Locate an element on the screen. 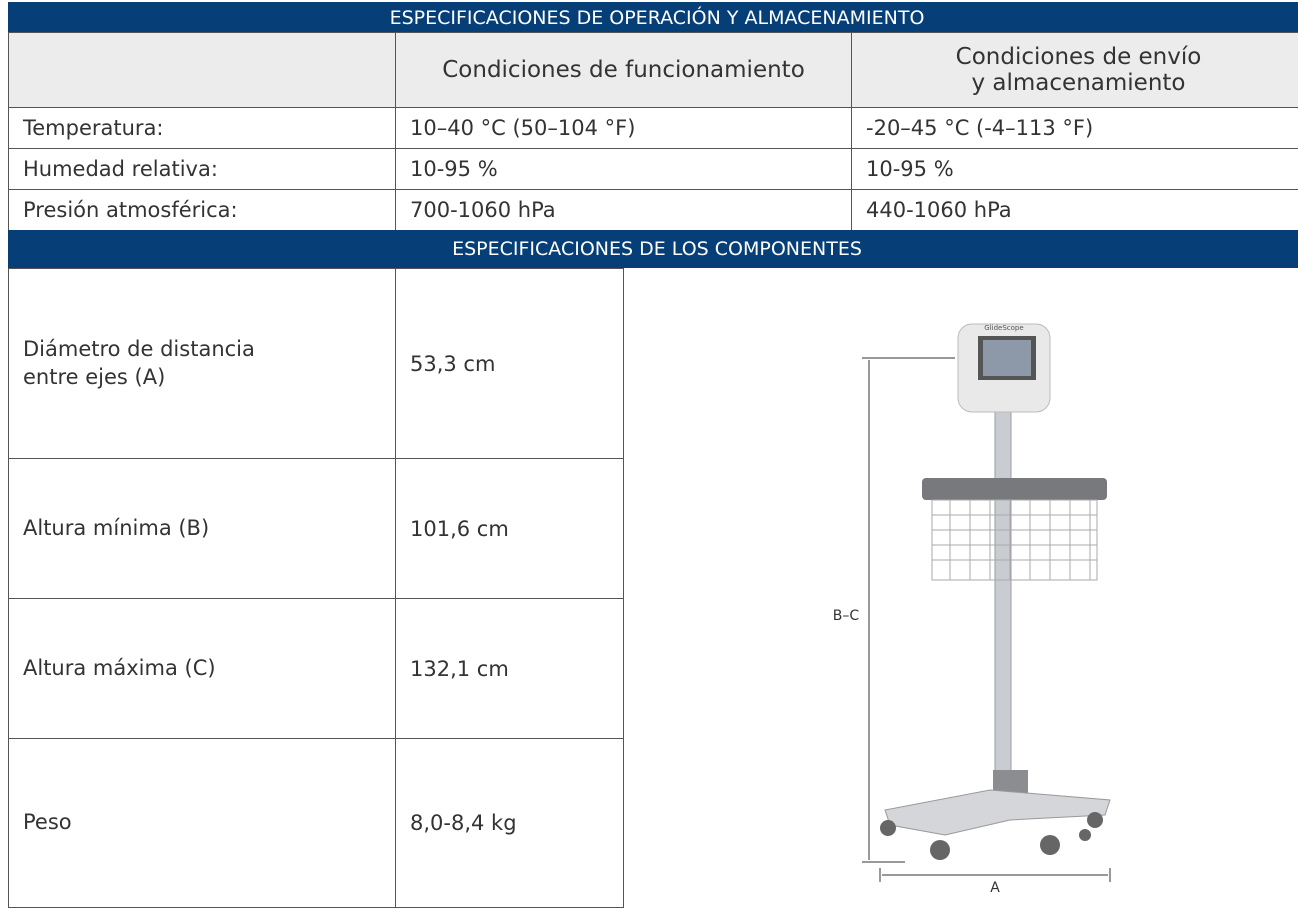  header-cell is located at coordinates (202, 70).